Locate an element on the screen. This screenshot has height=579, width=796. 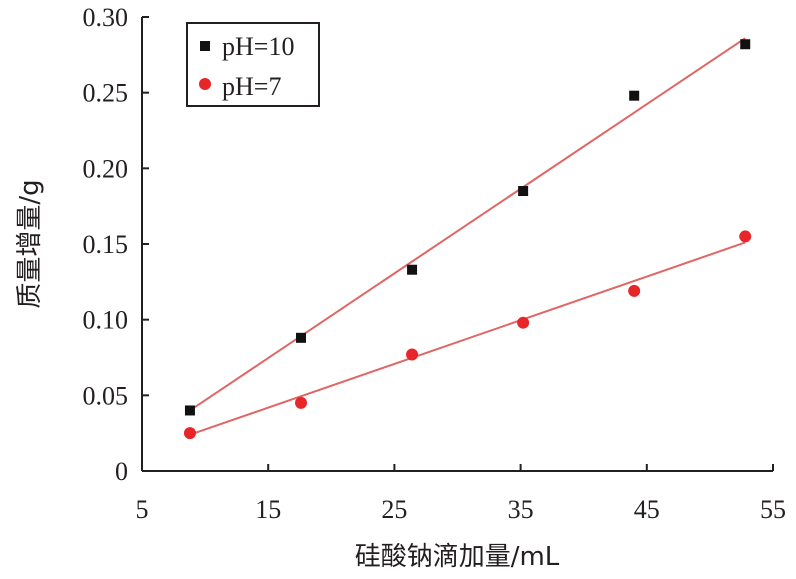
y-axis-title: 质量增量/g is located at coordinates (30, 243).